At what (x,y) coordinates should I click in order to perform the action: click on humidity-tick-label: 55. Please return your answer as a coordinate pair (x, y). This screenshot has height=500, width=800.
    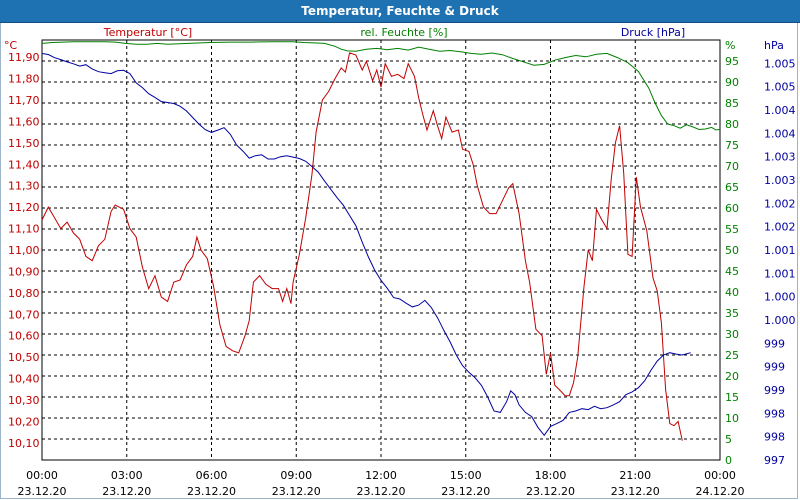
    Looking at the image, I should click on (732, 229).